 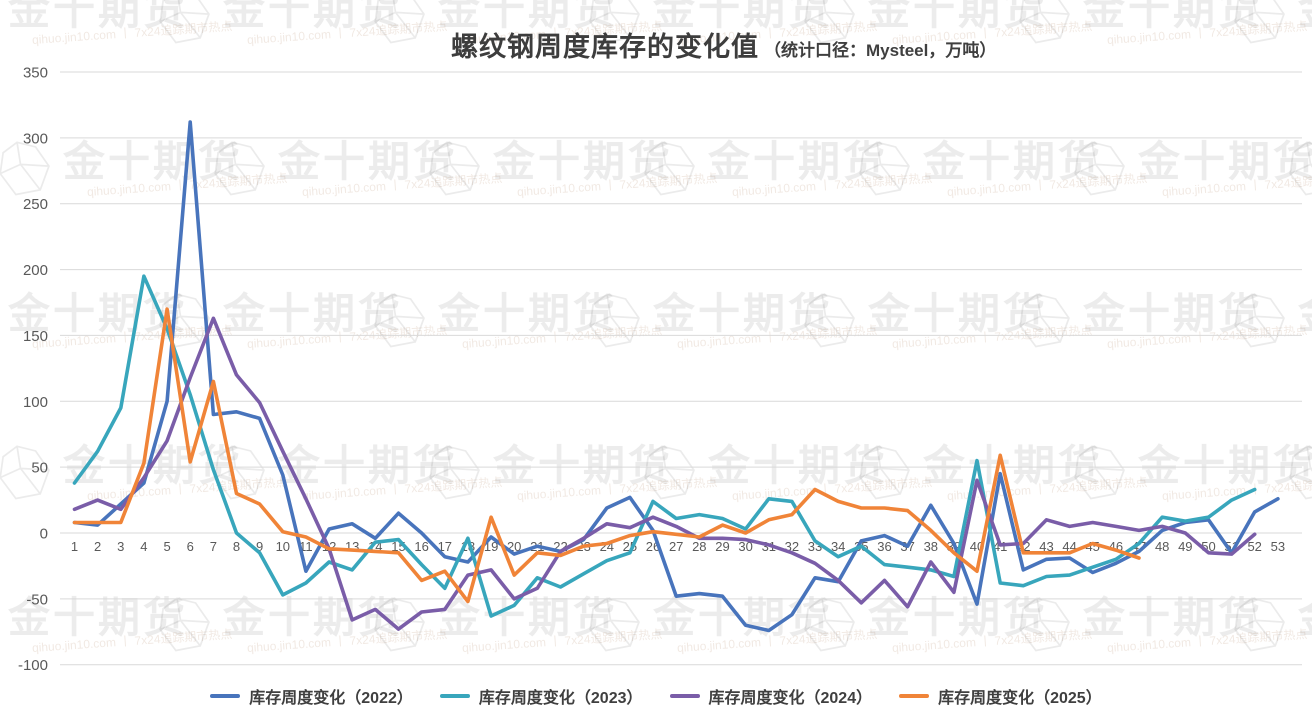 I want to click on legend-marker-2022, so click(x=225, y=696).